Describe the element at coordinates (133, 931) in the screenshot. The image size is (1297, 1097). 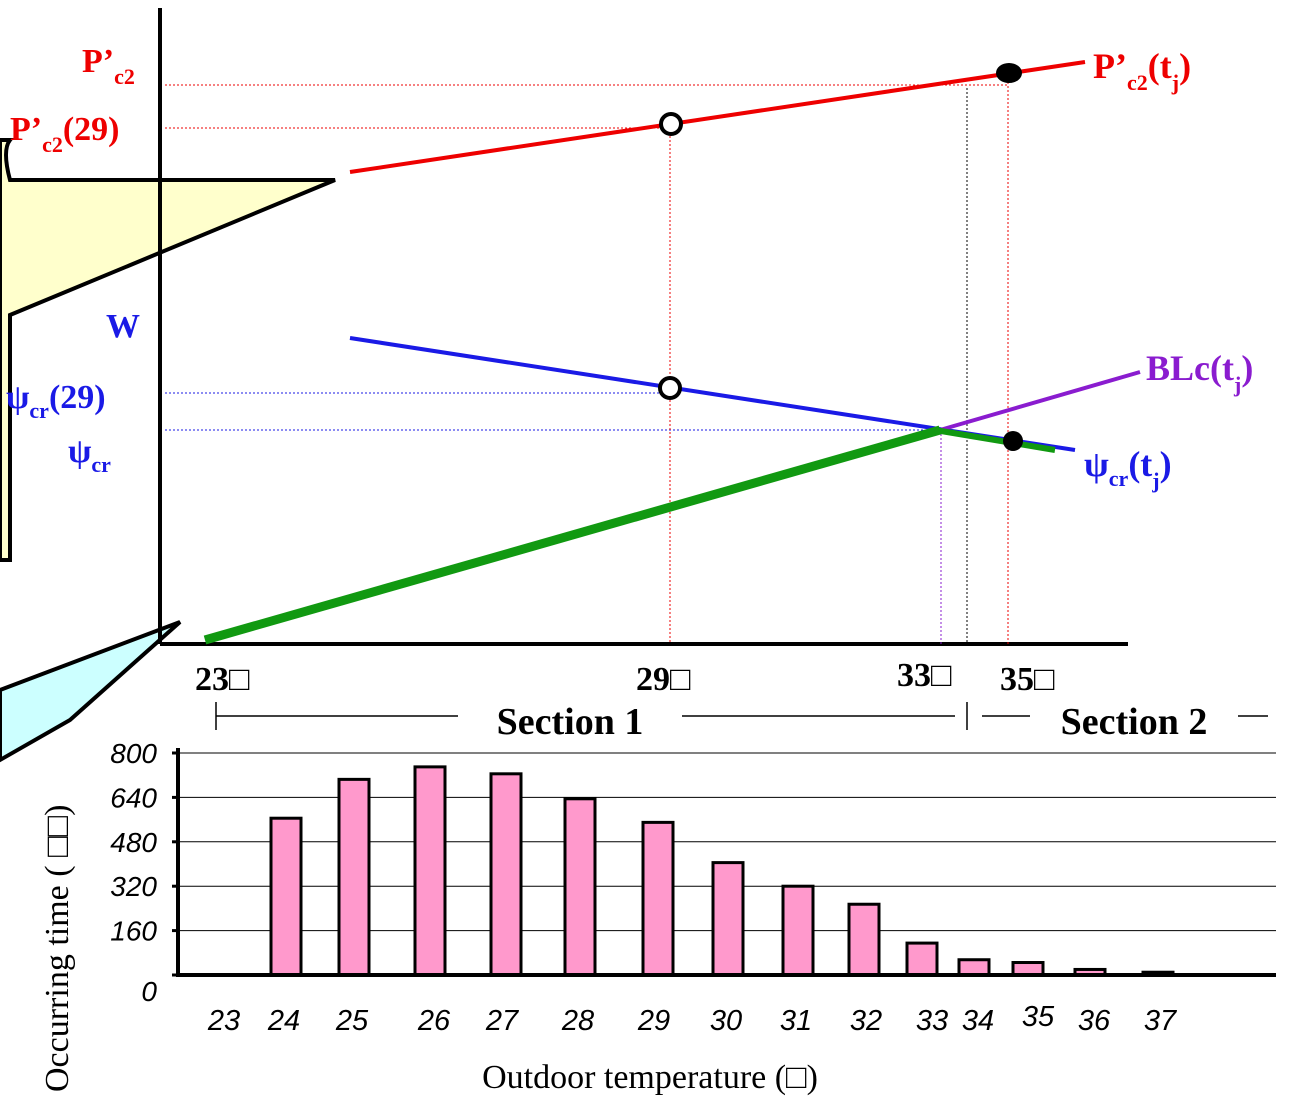
I see `y-tick-label: 160` at that location.